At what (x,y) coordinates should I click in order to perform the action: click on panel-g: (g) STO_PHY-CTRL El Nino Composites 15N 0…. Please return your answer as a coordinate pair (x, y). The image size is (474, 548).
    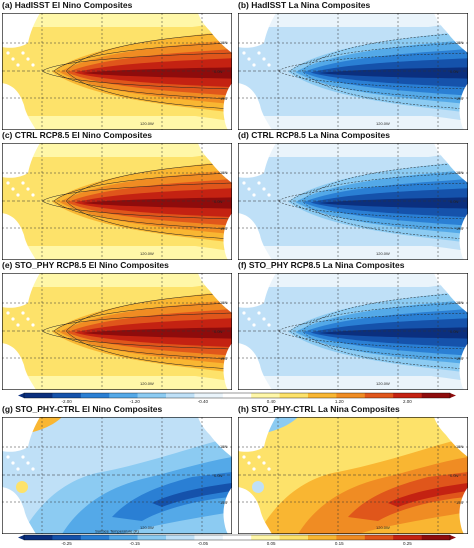
    Looking at the image, I should click on (117, 469).